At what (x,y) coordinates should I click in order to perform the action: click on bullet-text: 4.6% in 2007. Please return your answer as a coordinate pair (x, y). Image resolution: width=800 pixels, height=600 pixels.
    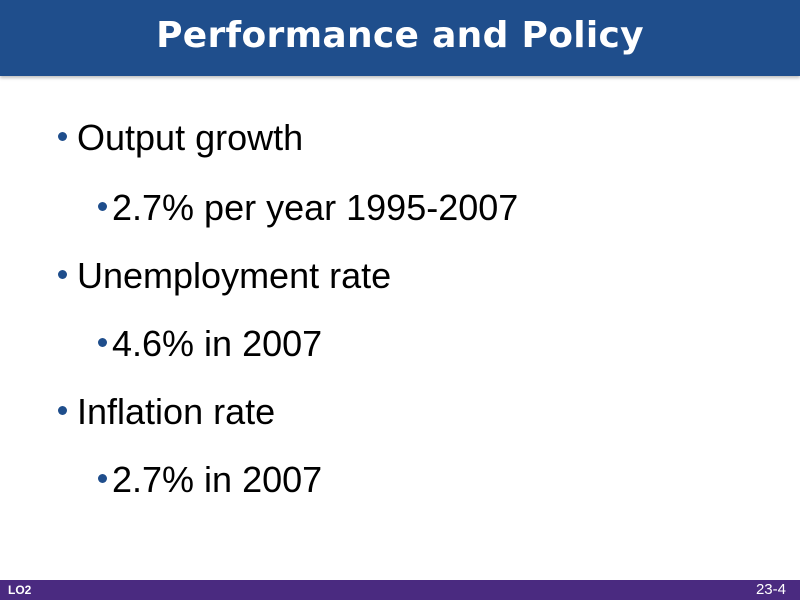
    Looking at the image, I should click on (217, 343).